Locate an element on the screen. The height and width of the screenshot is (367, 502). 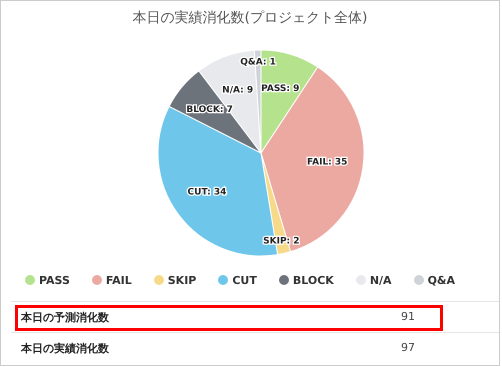
data-label: CUT: 34 is located at coordinates (207, 193).